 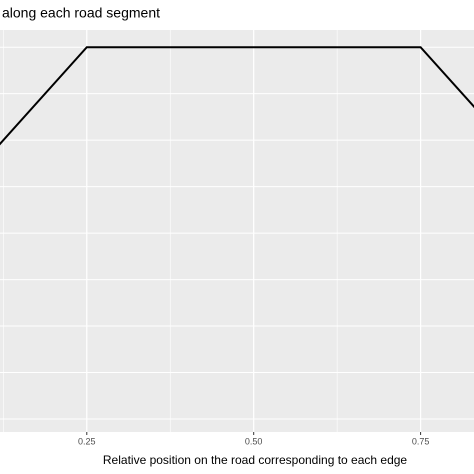 I want to click on x-tick-label: 0.75, so click(x=421, y=441).